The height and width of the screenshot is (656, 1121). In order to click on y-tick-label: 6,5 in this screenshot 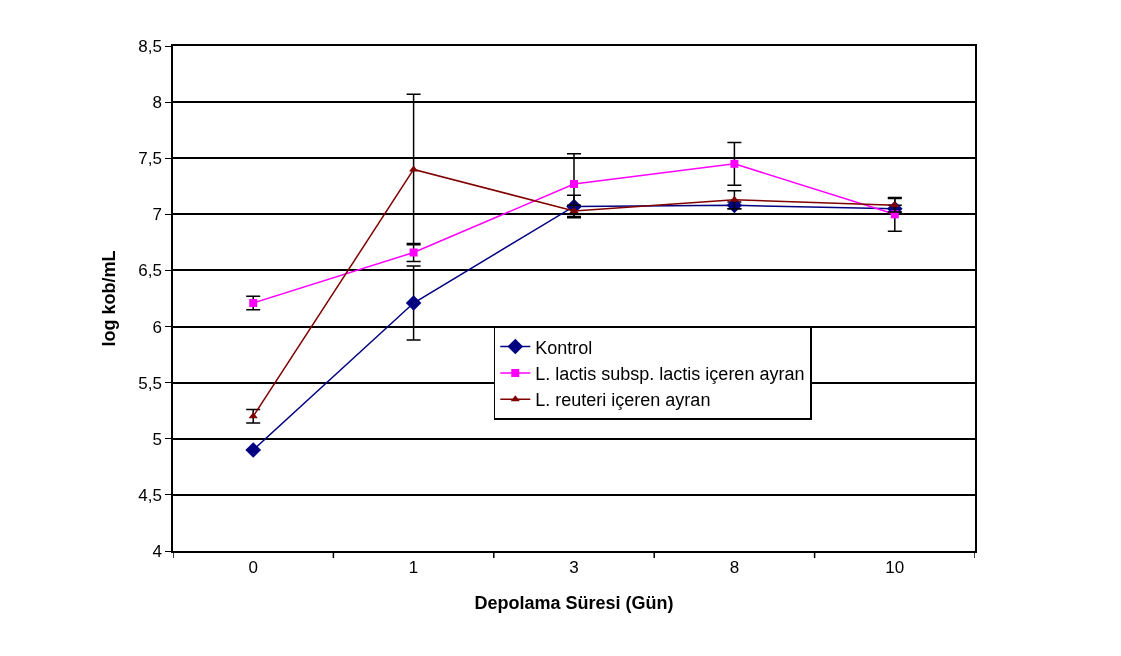, I will do `click(150, 271)`.